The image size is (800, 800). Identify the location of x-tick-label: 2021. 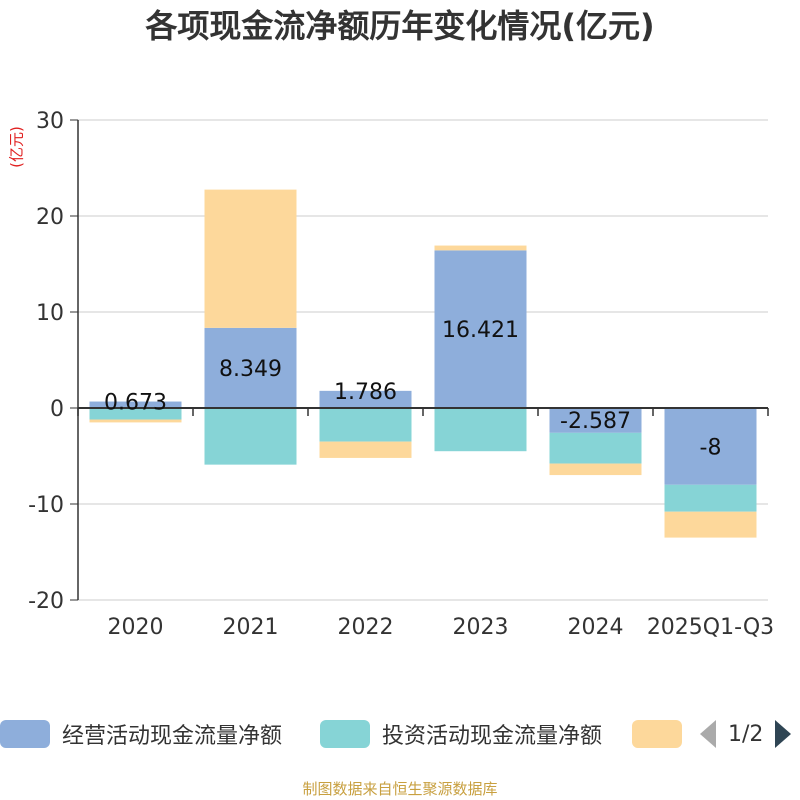
(251, 627).